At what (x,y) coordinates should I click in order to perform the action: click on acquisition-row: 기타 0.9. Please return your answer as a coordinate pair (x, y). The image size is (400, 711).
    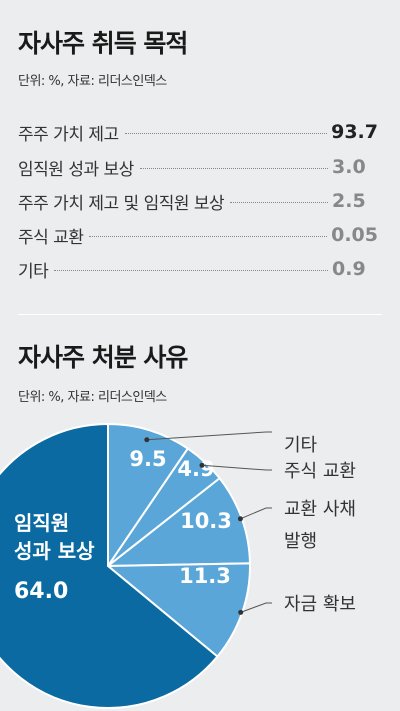
    Looking at the image, I should click on (198, 269).